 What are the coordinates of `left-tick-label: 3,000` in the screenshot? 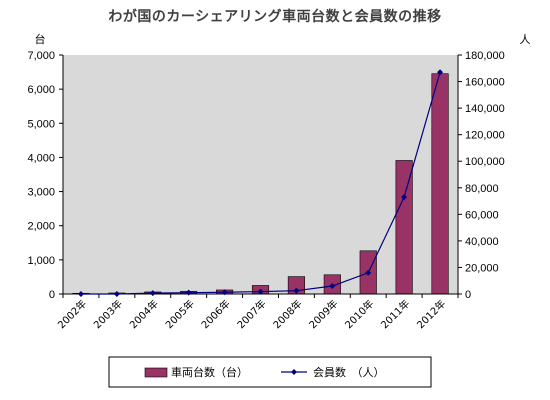 It's located at (41, 193).